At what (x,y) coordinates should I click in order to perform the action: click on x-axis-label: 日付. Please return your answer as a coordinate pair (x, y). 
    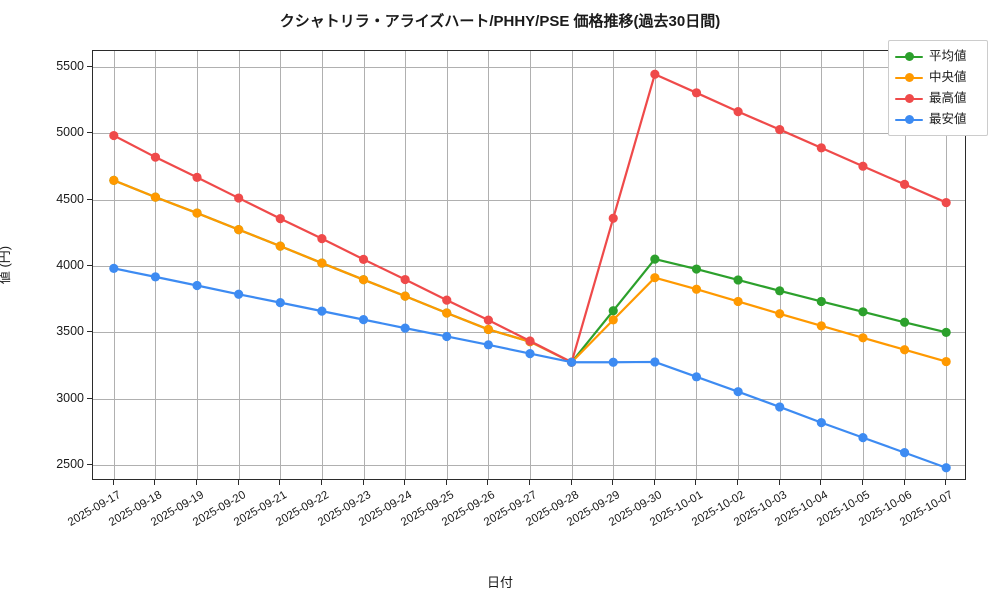
    Looking at the image, I should click on (499, 582).